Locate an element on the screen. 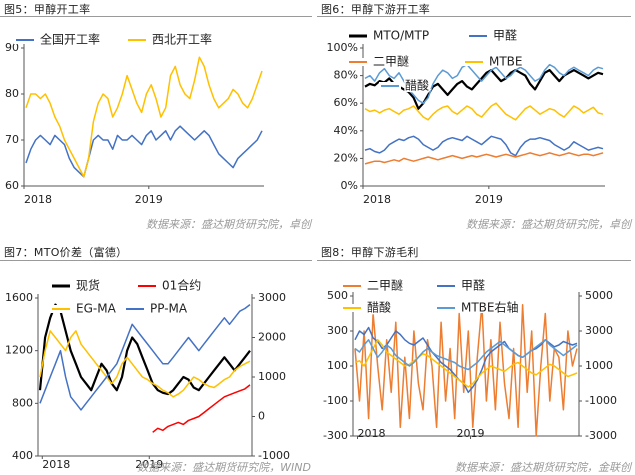 This screenshot has width=635, height=475. legend-label: MTO/MTP is located at coordinates (401, 36).